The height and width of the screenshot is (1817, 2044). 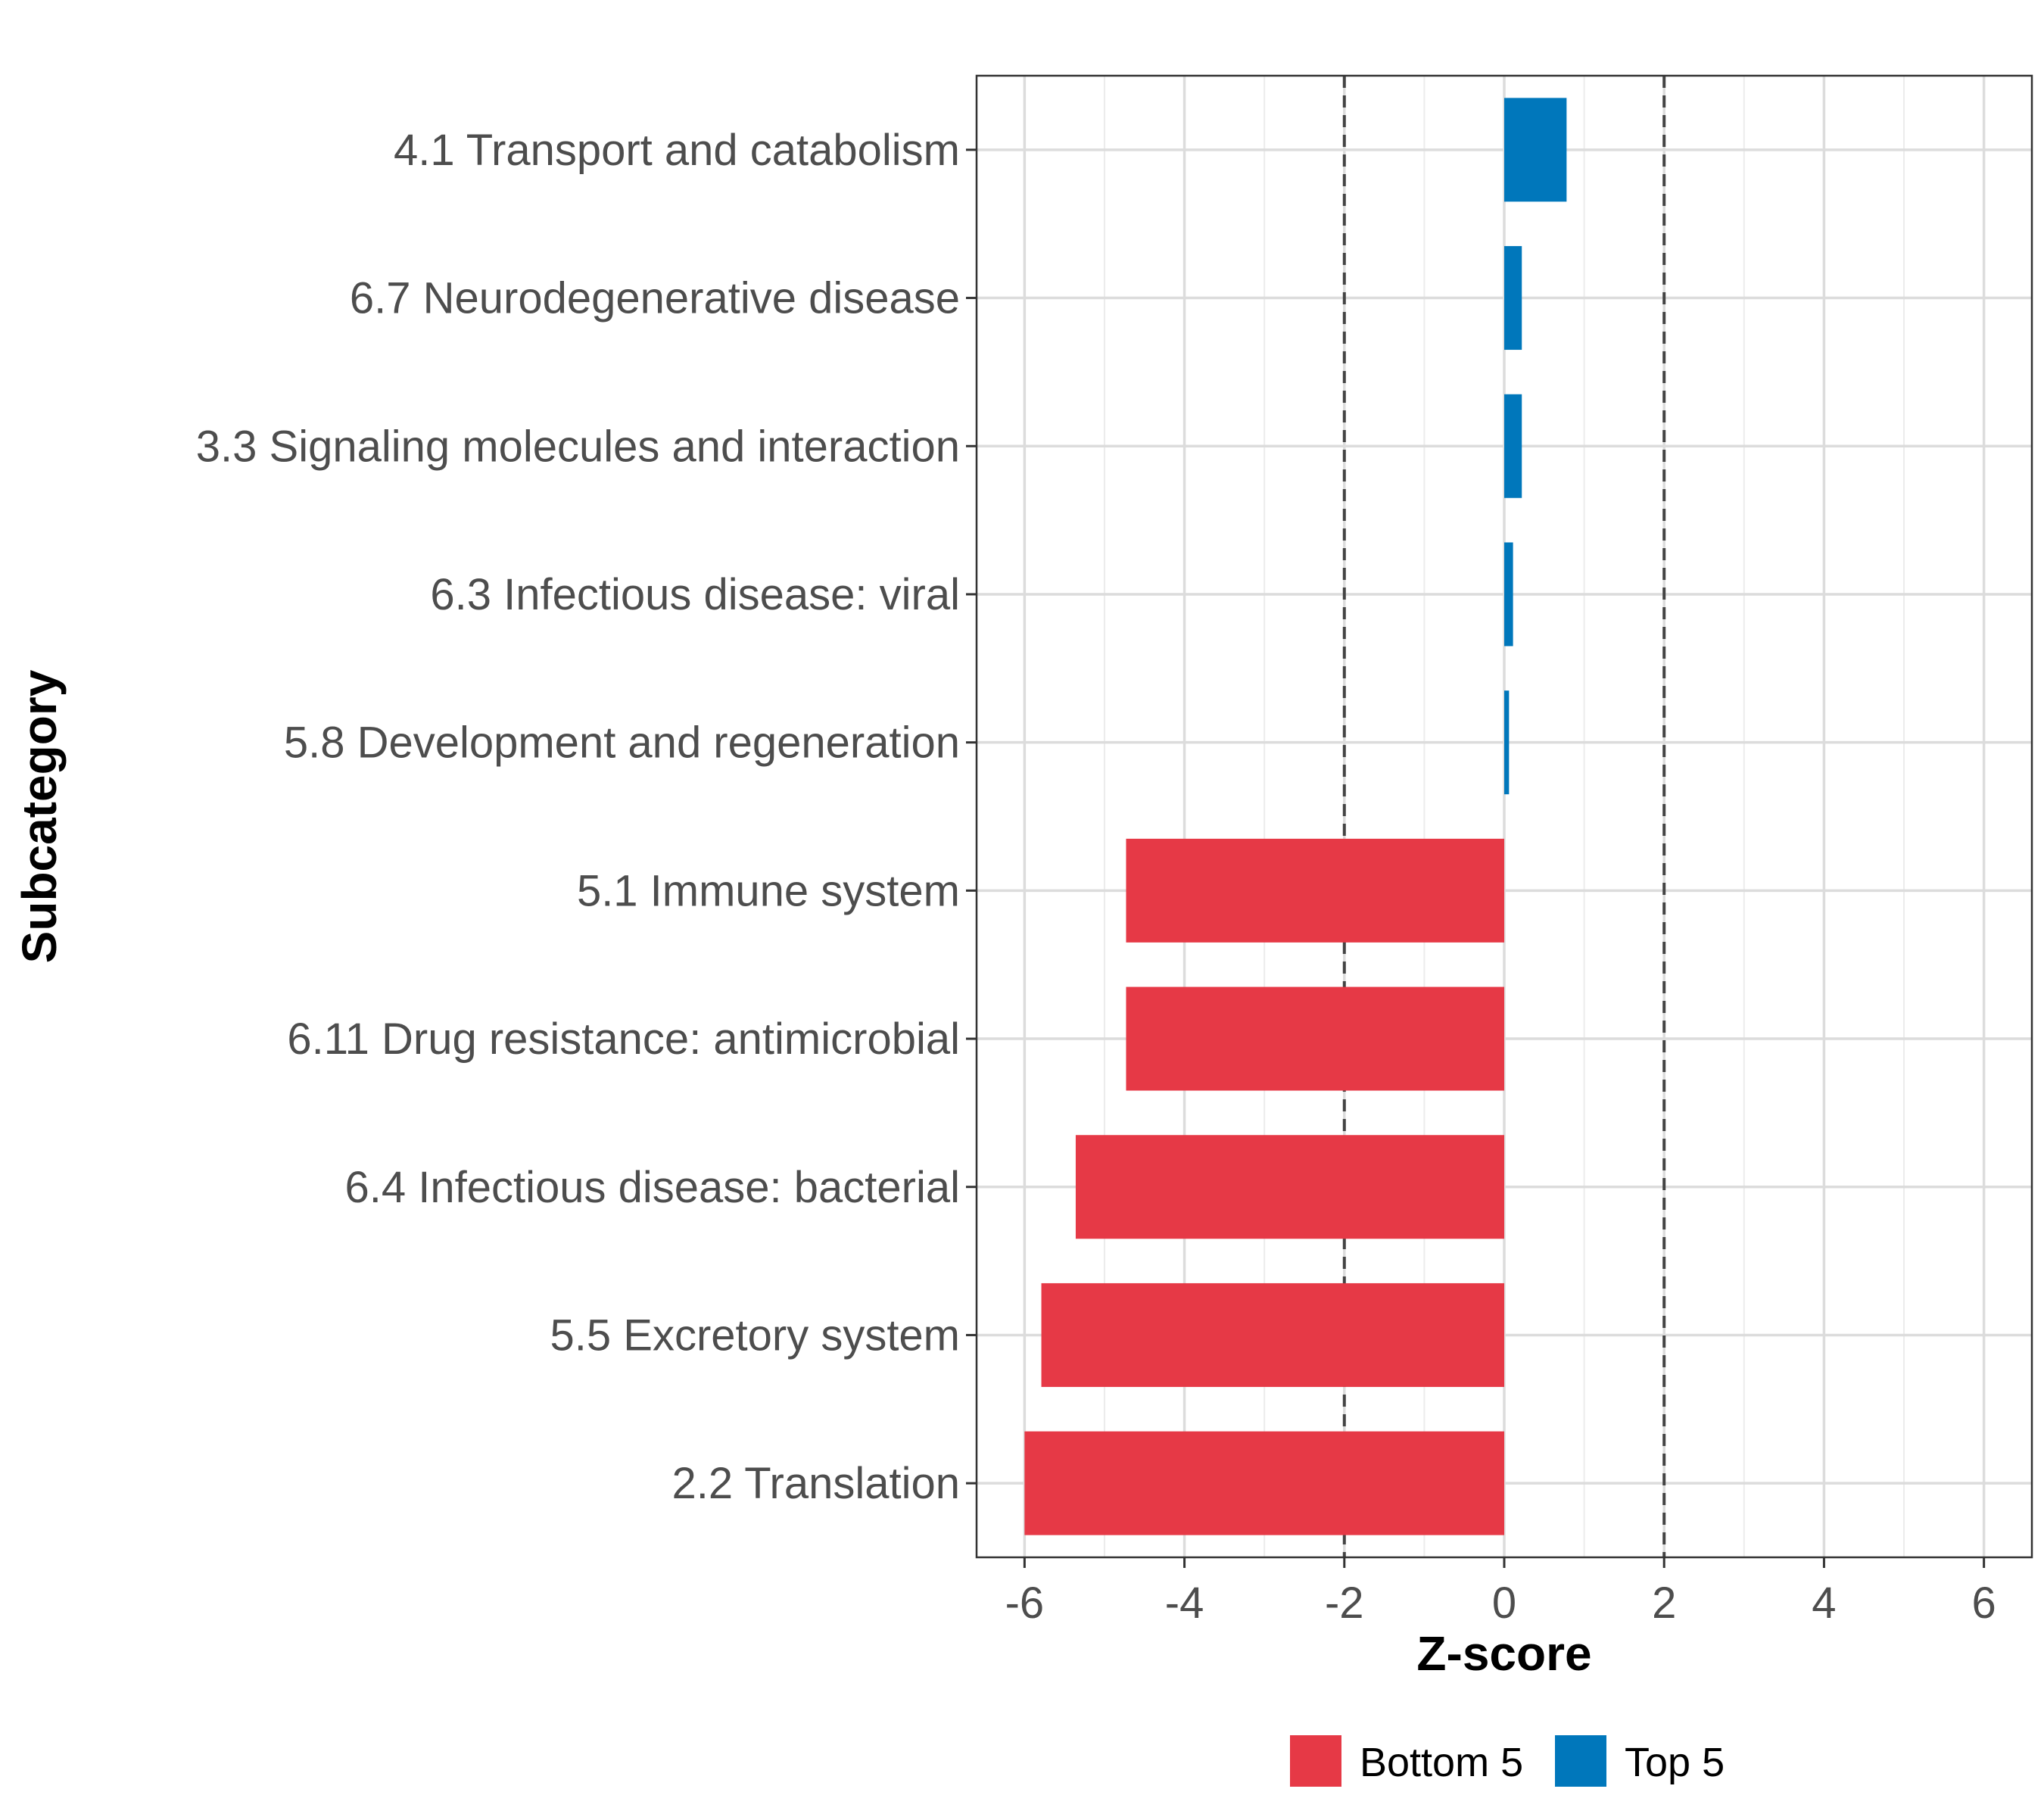 What do you see at coordinates (768, 890) in the screenshot?
I see `category-label: 5.1 Immune system` at bounding box center [768, 890].